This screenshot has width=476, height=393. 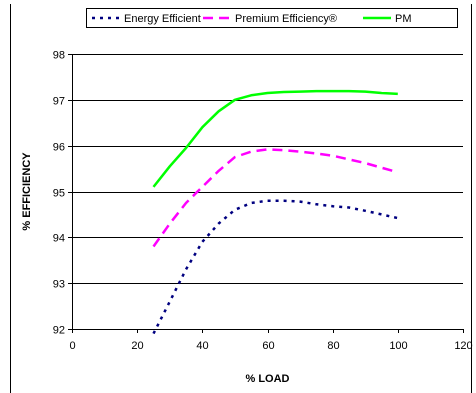 What do you see at coordinates (333, 346) in the screenshot?
I see `x-tick-label: 80` at bounding box center [333, 346].